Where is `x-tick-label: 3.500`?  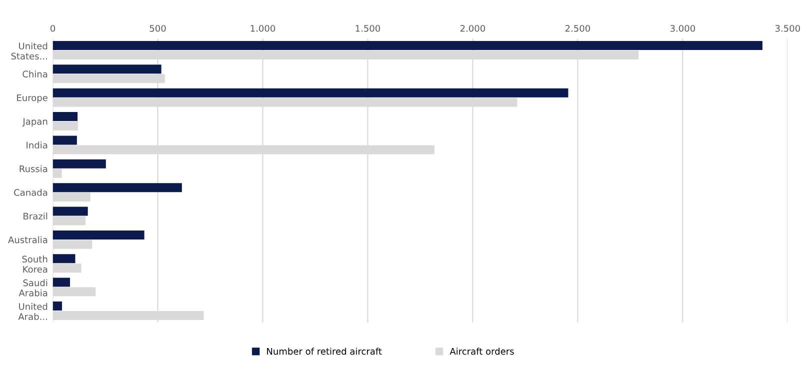
x-tick-label: 3.500 is located at coordinates (787, 28).